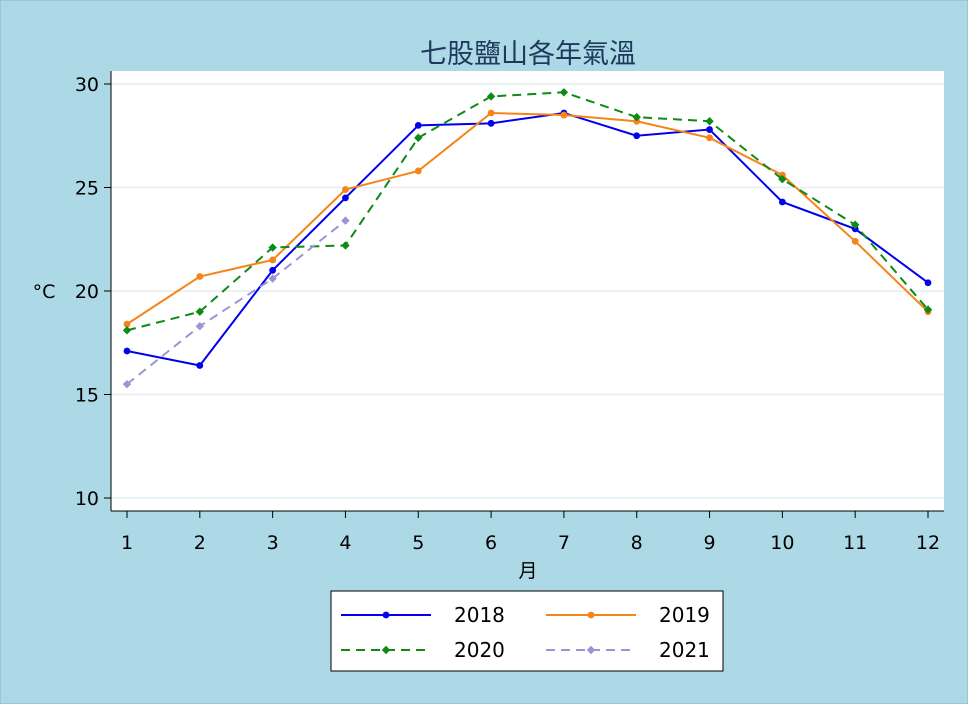  I want to click on x-tick-label: 3, so click(273, 543).